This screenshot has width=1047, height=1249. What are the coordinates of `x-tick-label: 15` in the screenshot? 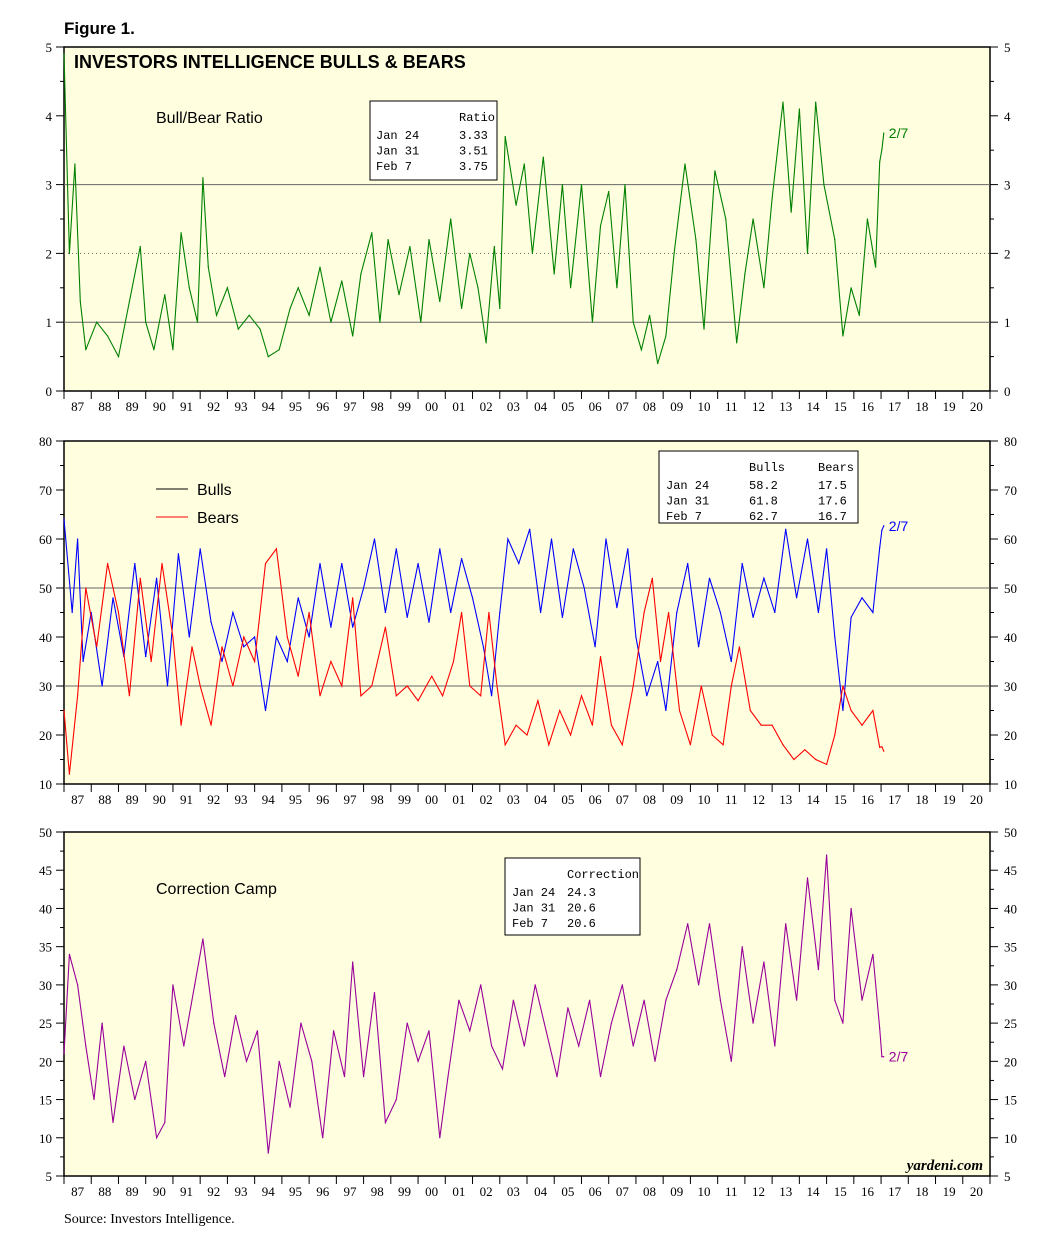 It's located at (840, 1191).